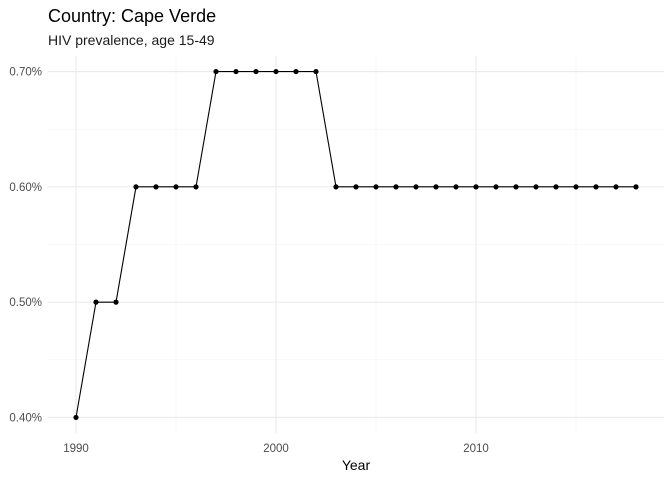 This screenshot has height=480, width=672. I want to click on chart-subtitle: HIV prevalence, age 15-49, so click(131, 40).